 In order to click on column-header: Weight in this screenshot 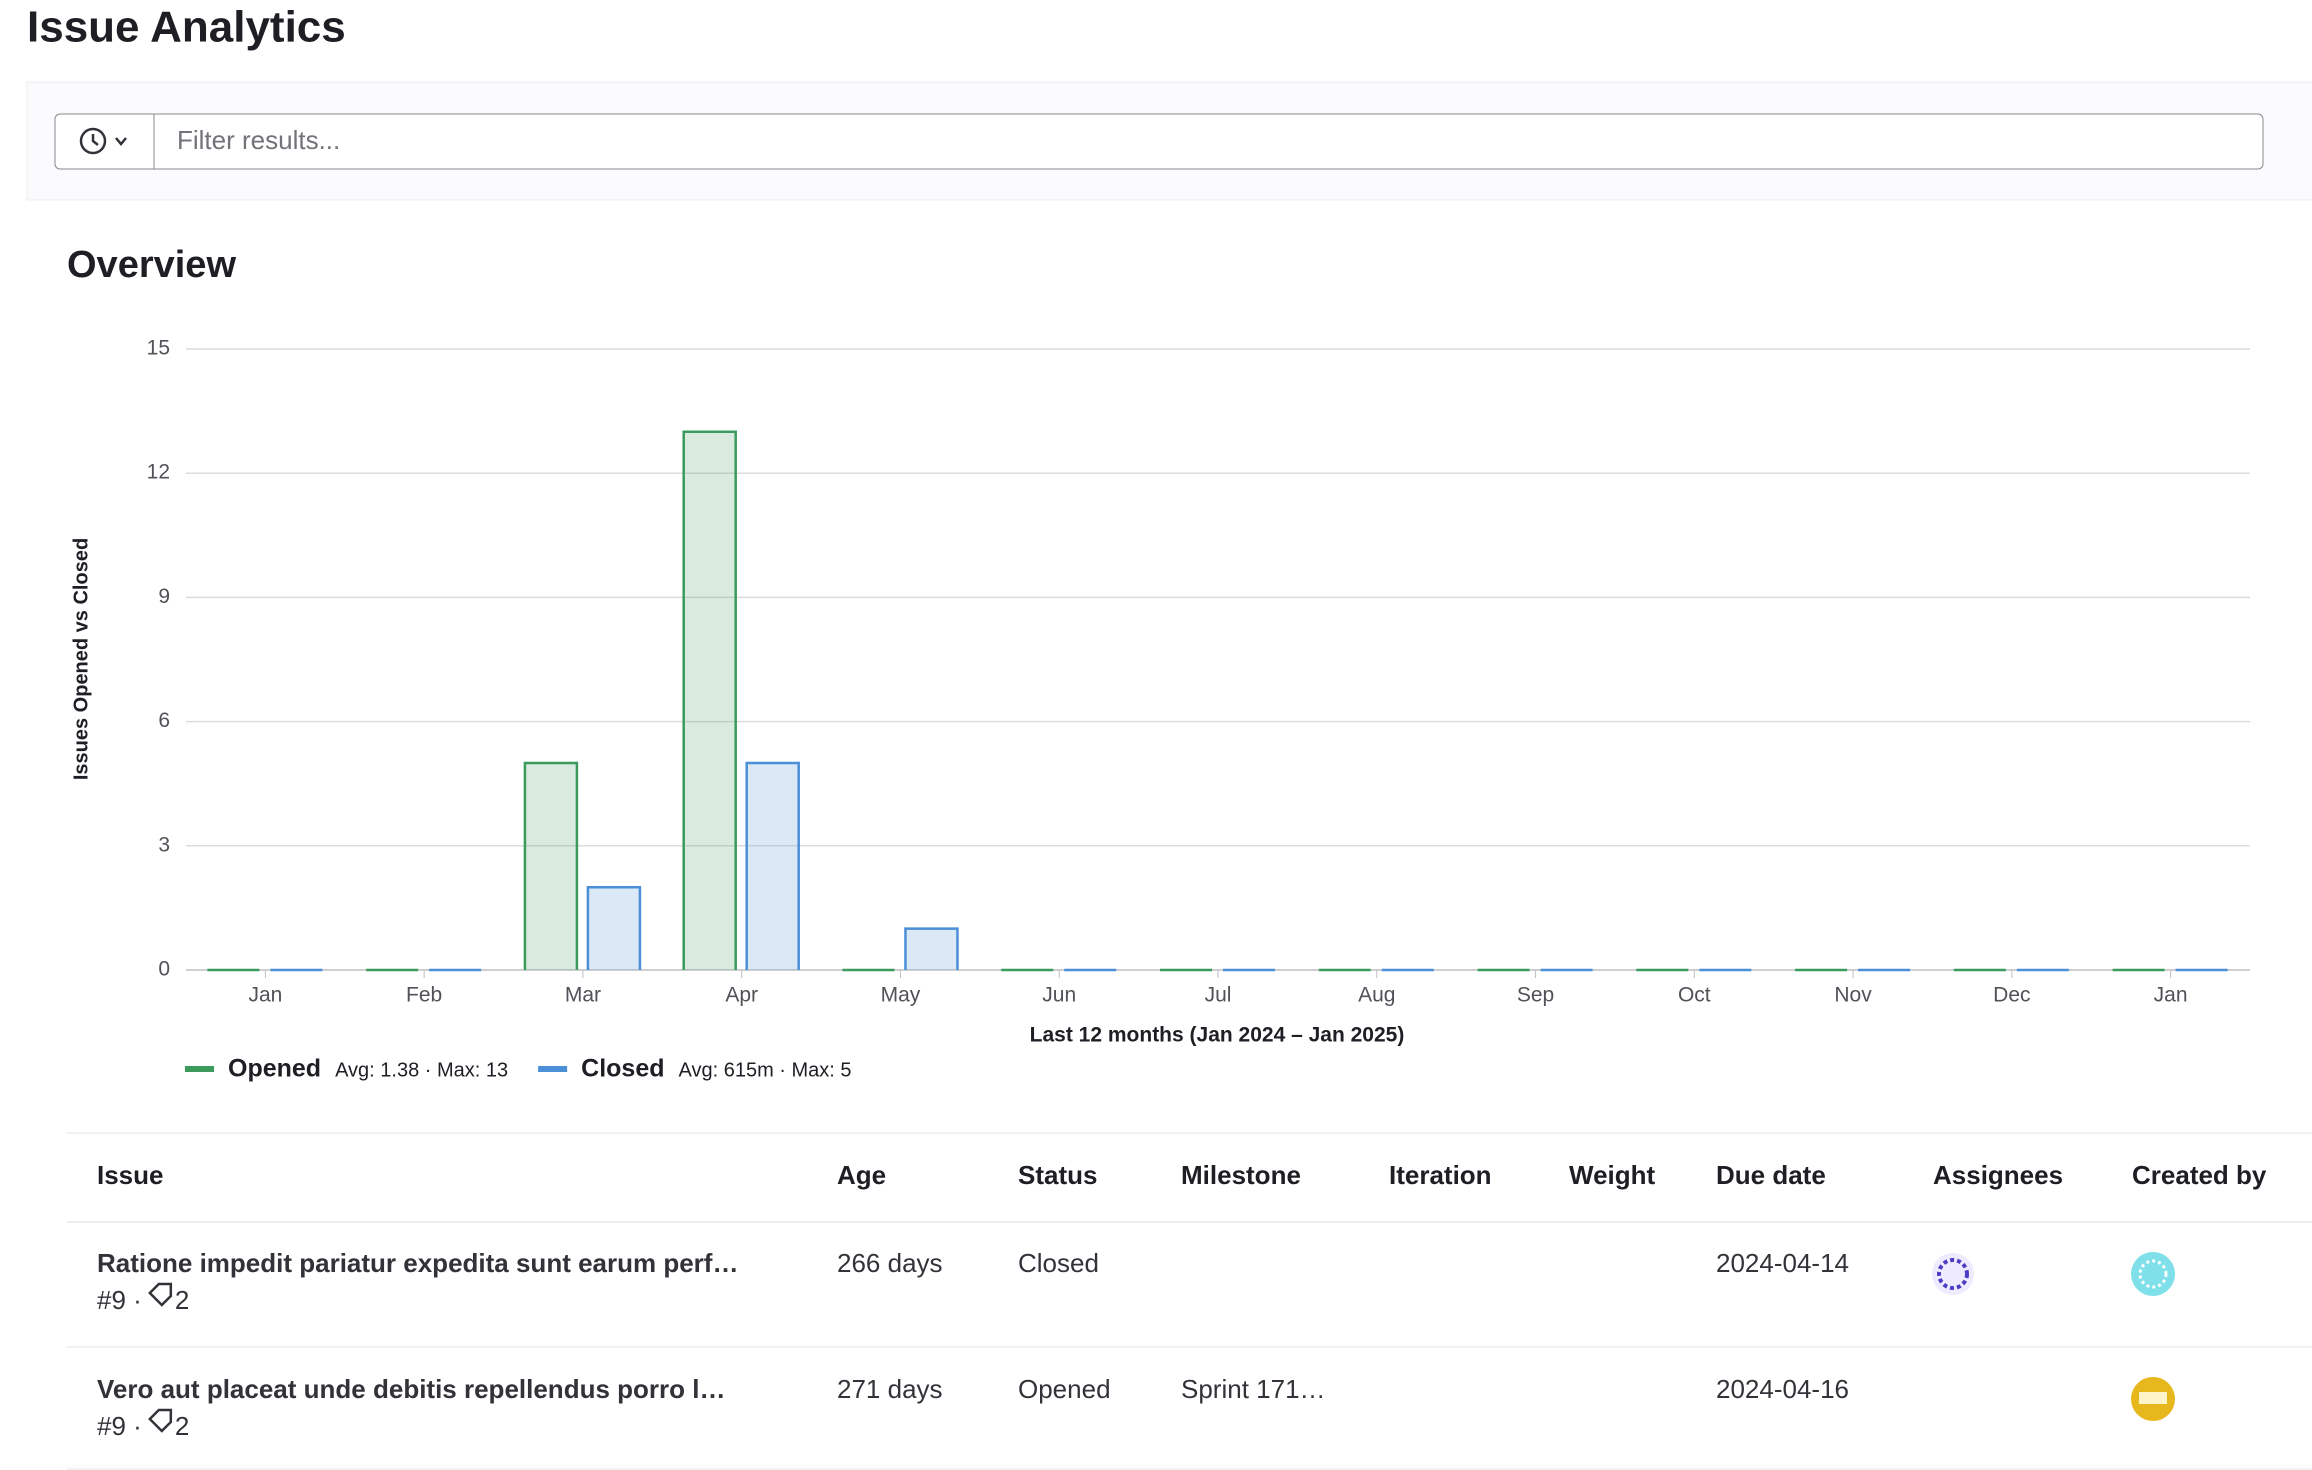, I will do `click(1612, 1175)`.